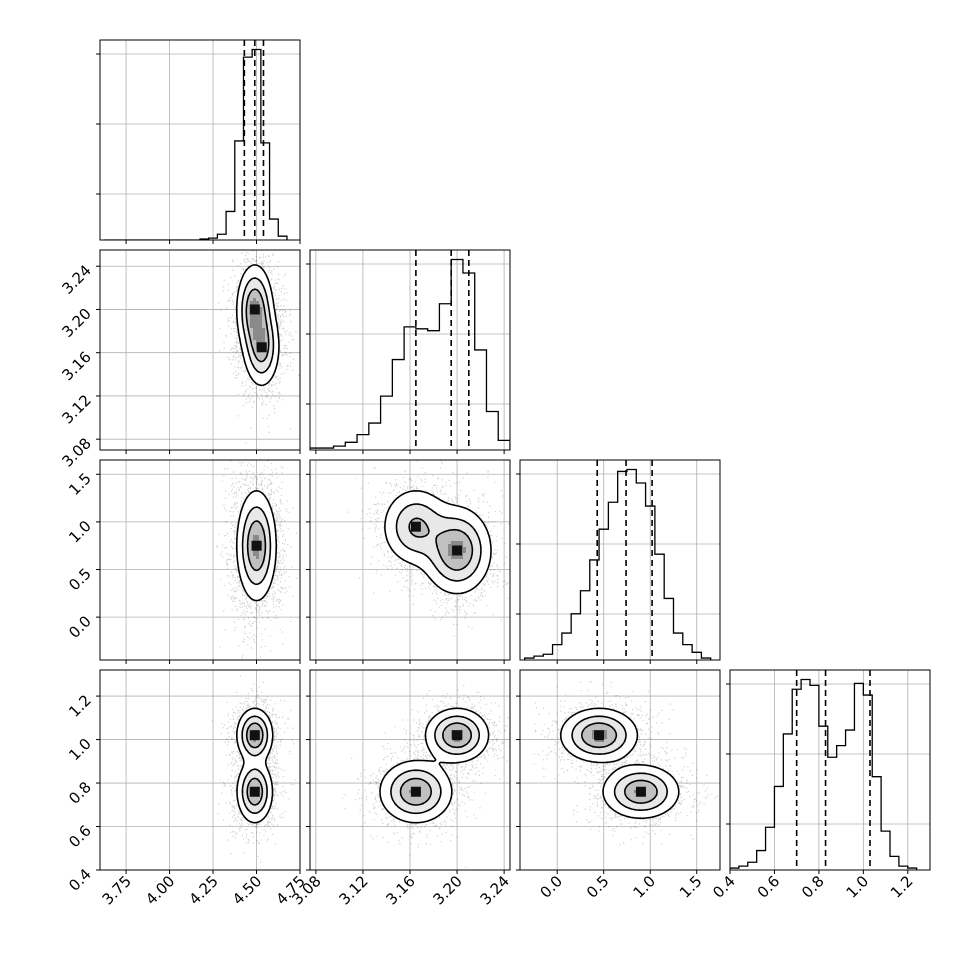 Image resolution: width=970 pixels, height=970 pixels. I want to click on y-tick-label: 0.6, so click(80, 837).